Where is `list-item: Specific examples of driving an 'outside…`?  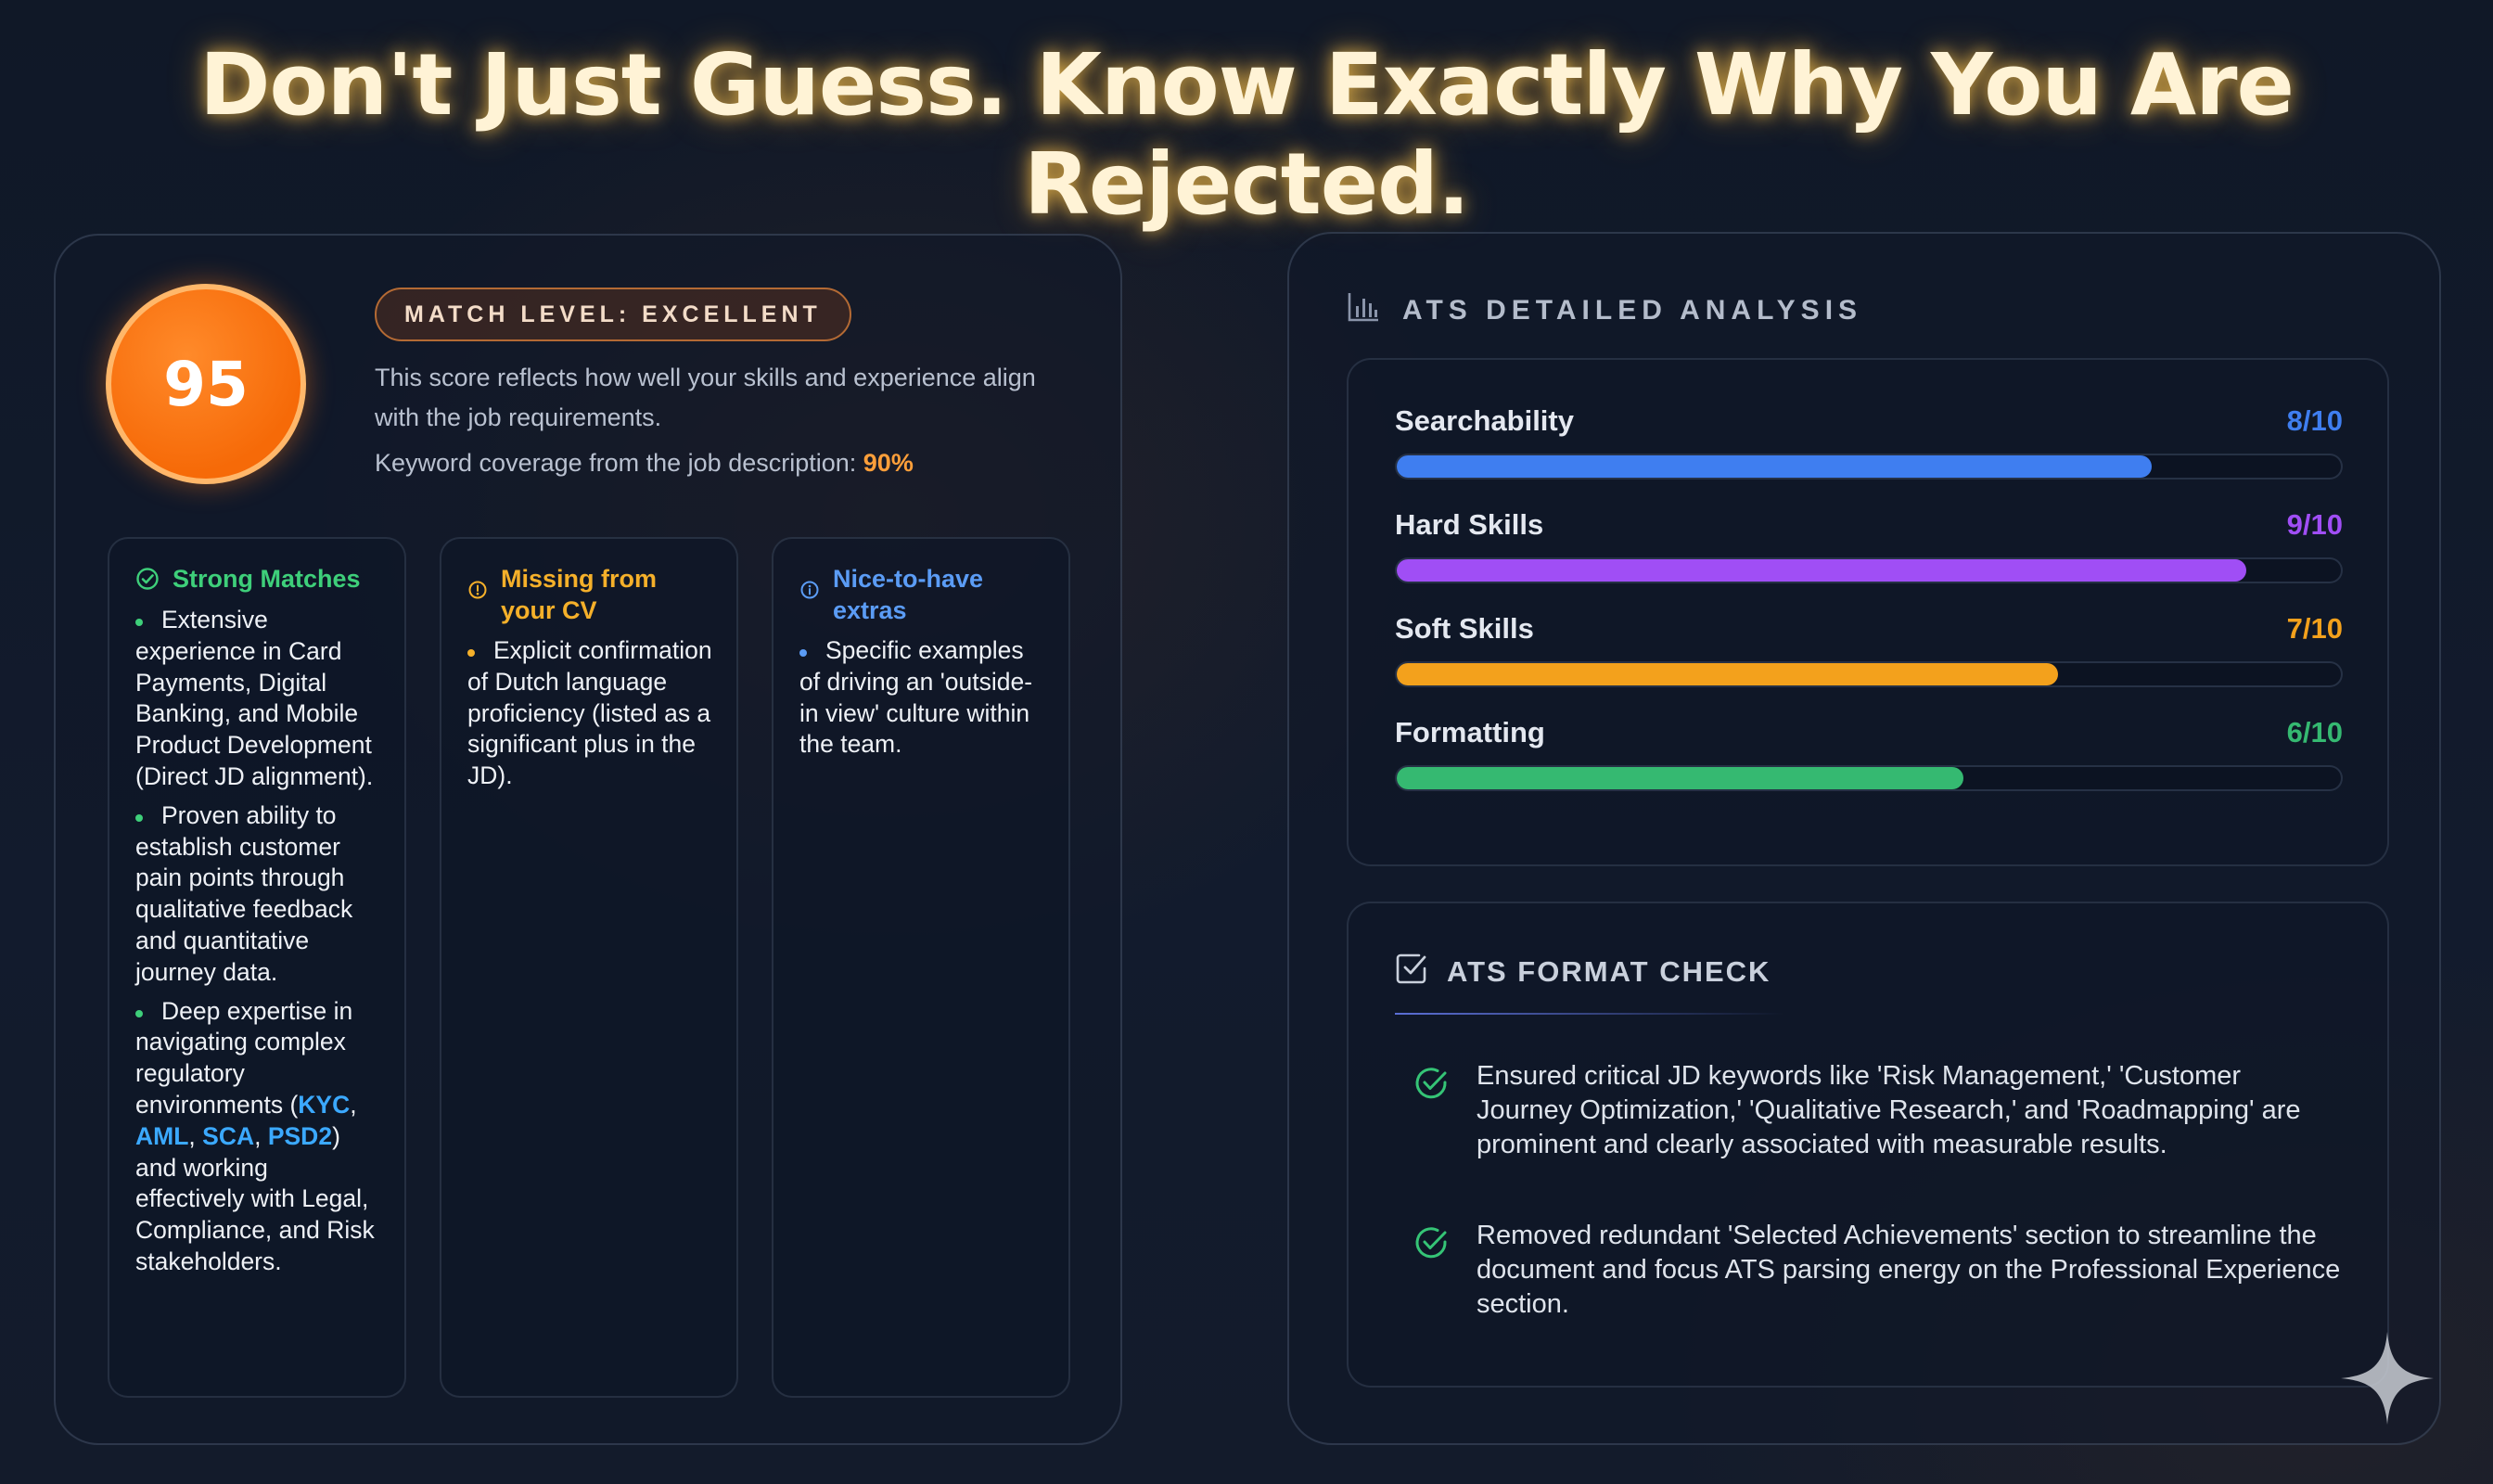 list-item: Specific examples of driving an 'outside… is located at coordinates (916, 697).